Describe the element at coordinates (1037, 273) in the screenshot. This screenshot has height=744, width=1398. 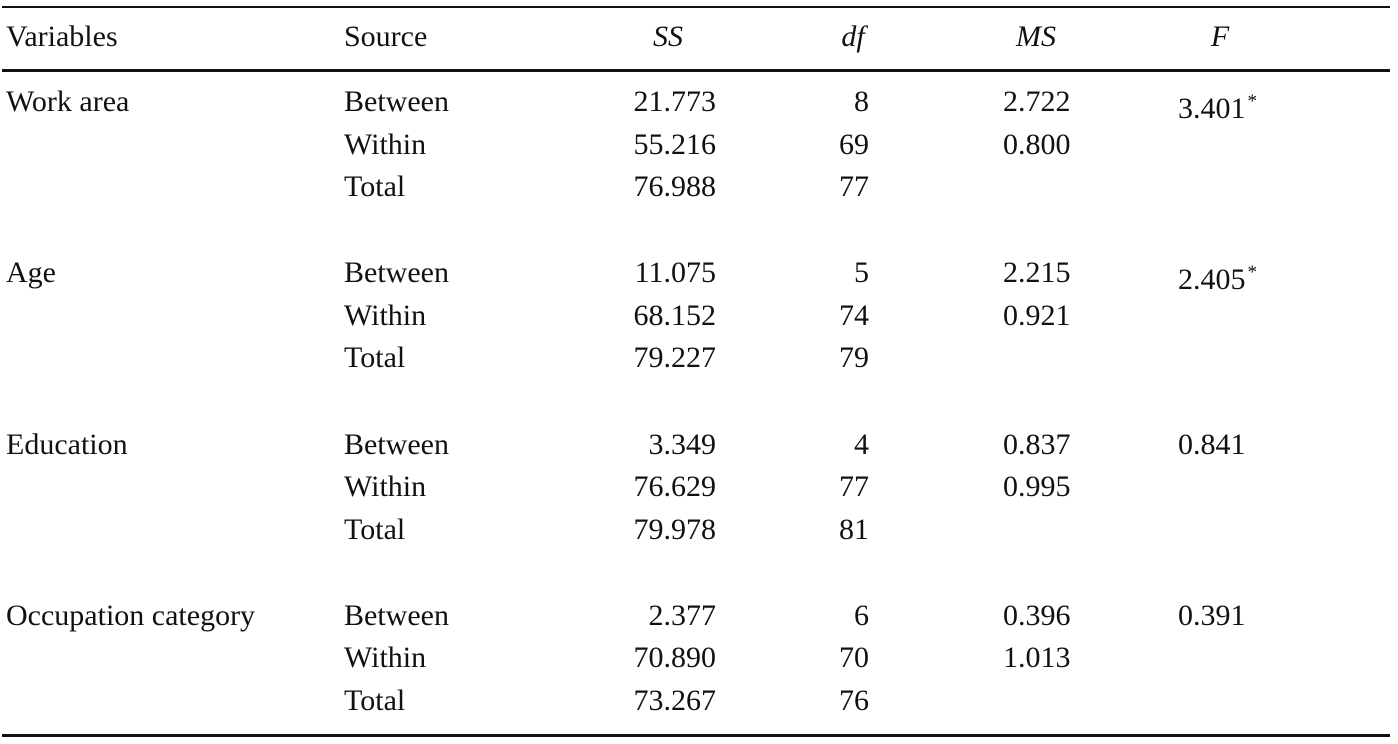
I see `ms-cell: 2.215` at that location.